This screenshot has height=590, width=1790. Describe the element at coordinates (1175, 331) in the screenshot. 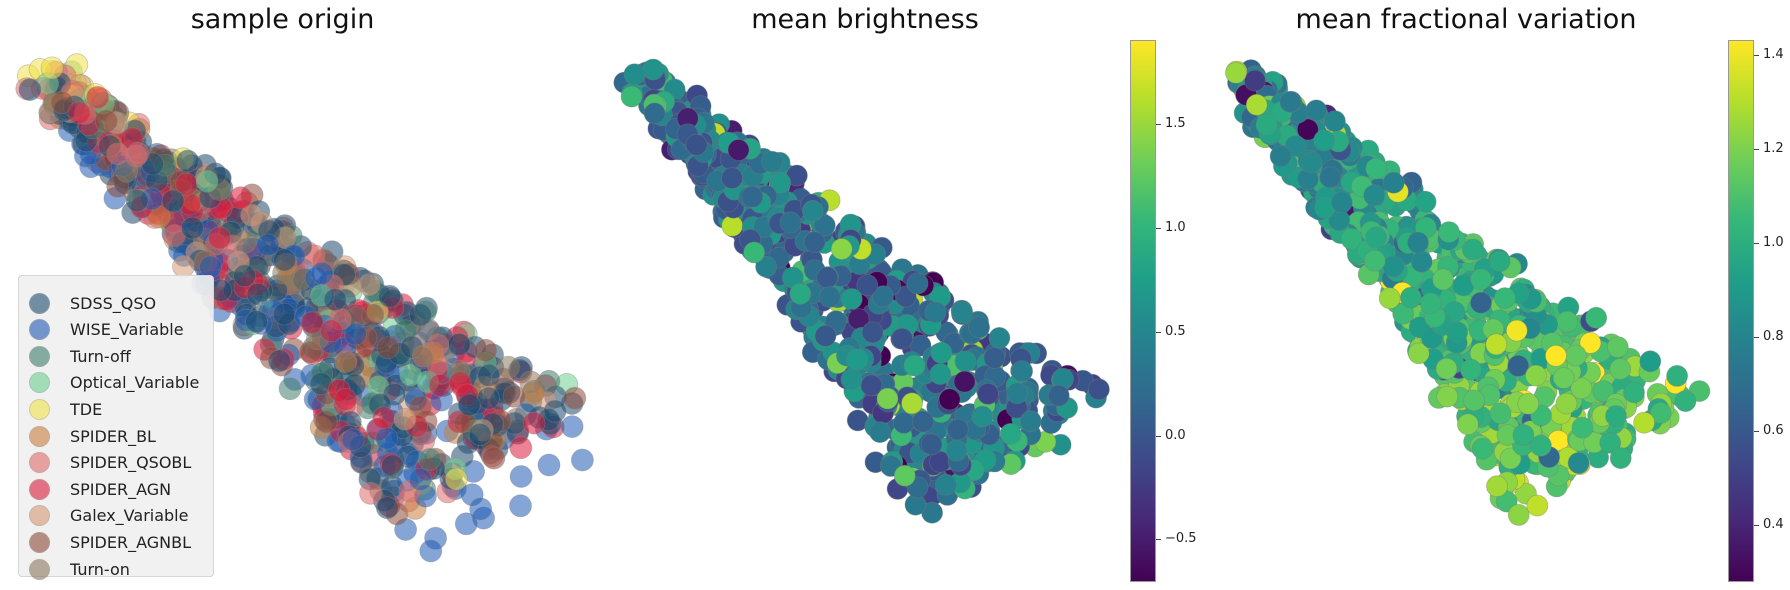

I see `colorbar-tick-label: 0.5` at that location.